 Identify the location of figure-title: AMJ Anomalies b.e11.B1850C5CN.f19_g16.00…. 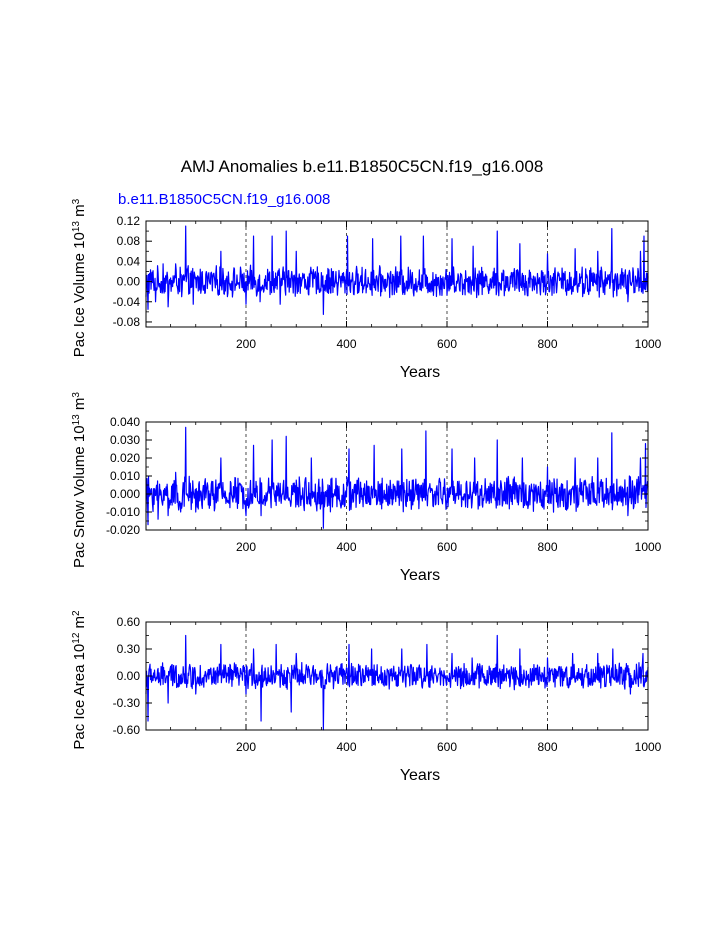
(362, 166).